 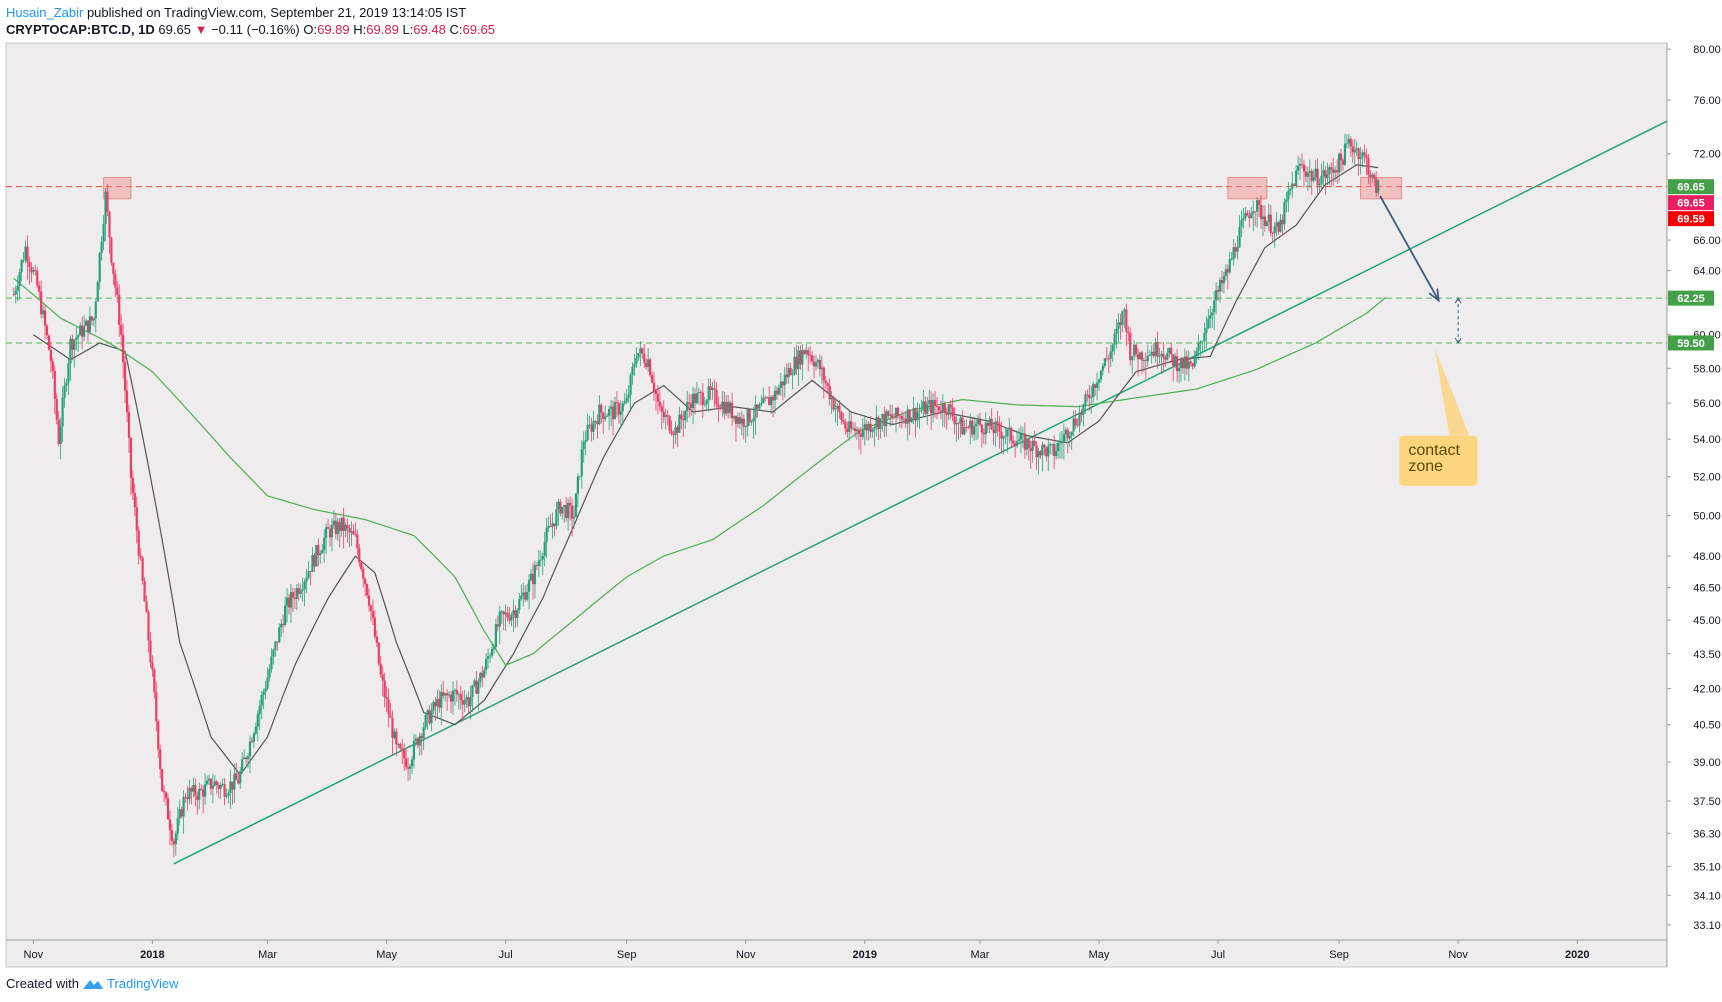 I want to click on tradingview-brand-link: TradingView, so click(x=142, y=983).